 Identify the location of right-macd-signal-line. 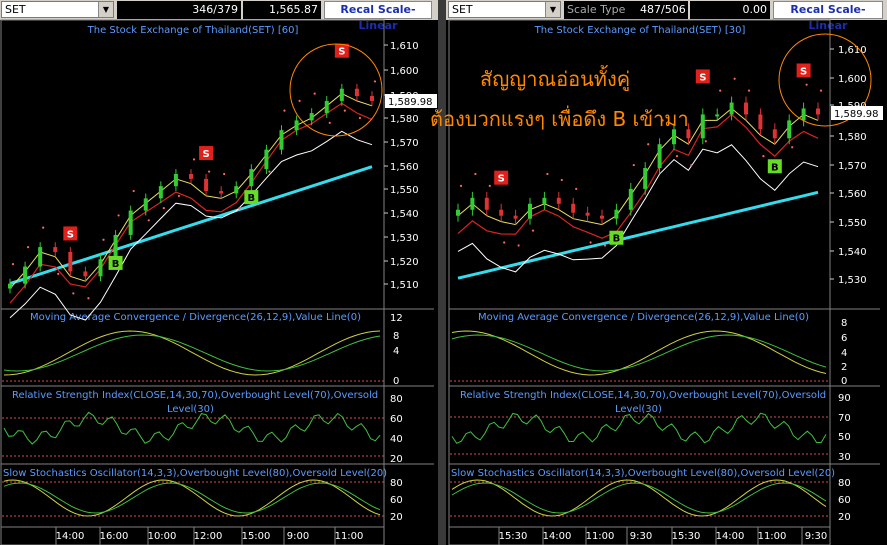
(639, 353).